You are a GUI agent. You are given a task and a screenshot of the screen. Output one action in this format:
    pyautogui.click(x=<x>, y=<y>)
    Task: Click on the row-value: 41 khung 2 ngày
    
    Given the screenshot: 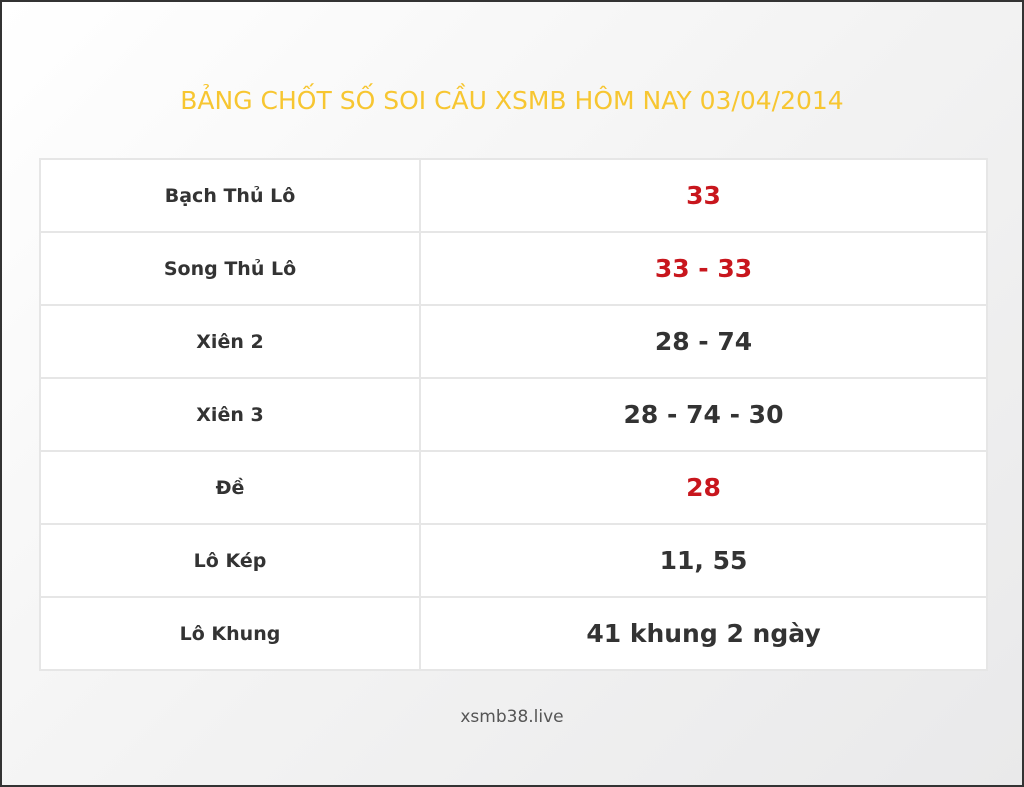 What is the action you would take?
    pyautogui.click(x=703, y=633)
    